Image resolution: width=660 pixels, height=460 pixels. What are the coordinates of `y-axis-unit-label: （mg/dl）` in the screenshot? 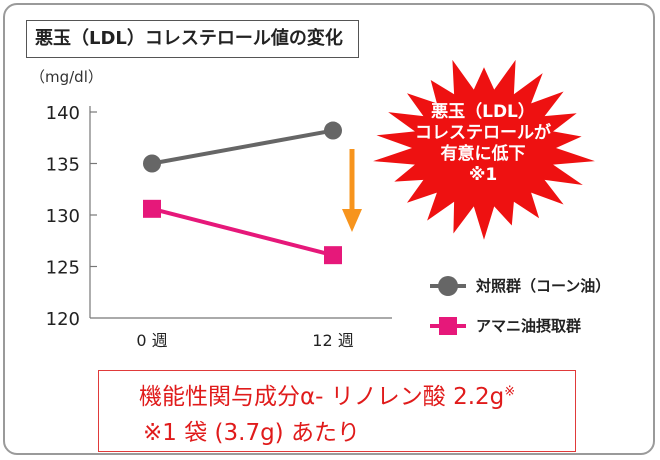 It's located at (66, 77).